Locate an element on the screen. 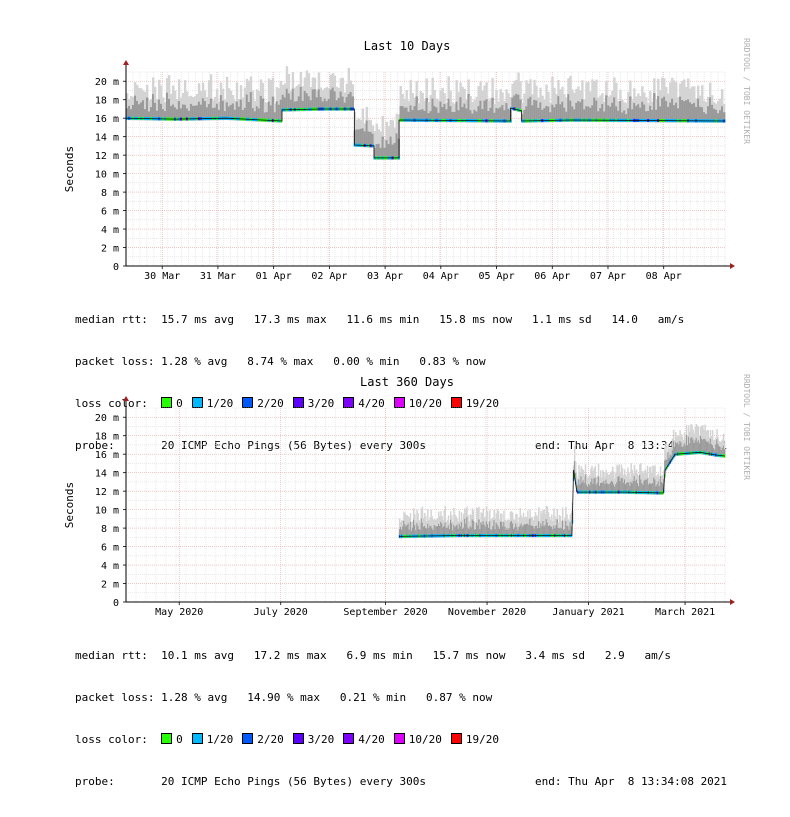 This screenshot has height=817, width=790. probe-label: probe: is located at coordinates (95, 781).